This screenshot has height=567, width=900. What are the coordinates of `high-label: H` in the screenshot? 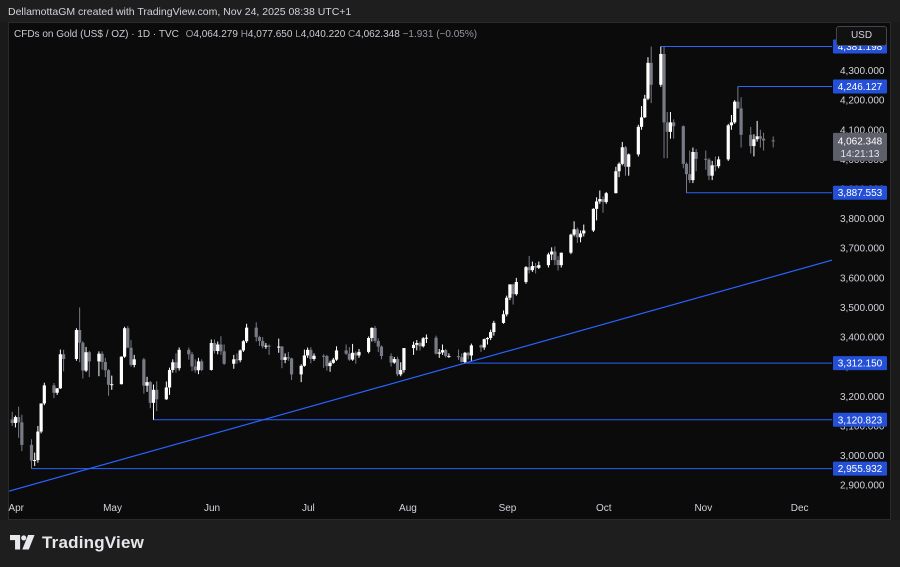 It's located at (244, 34).